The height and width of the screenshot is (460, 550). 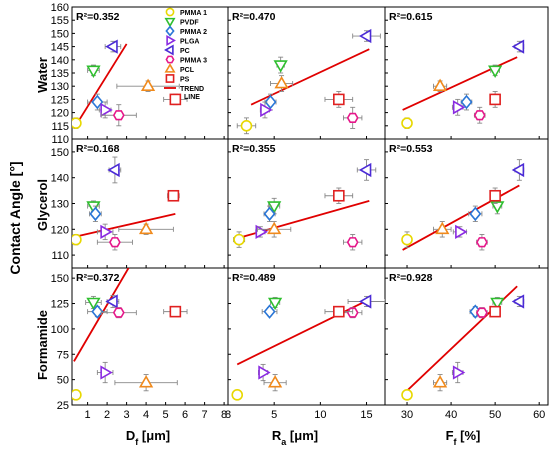 I want to click on legend-label: PMMA 2, so click(x=193, y=32).